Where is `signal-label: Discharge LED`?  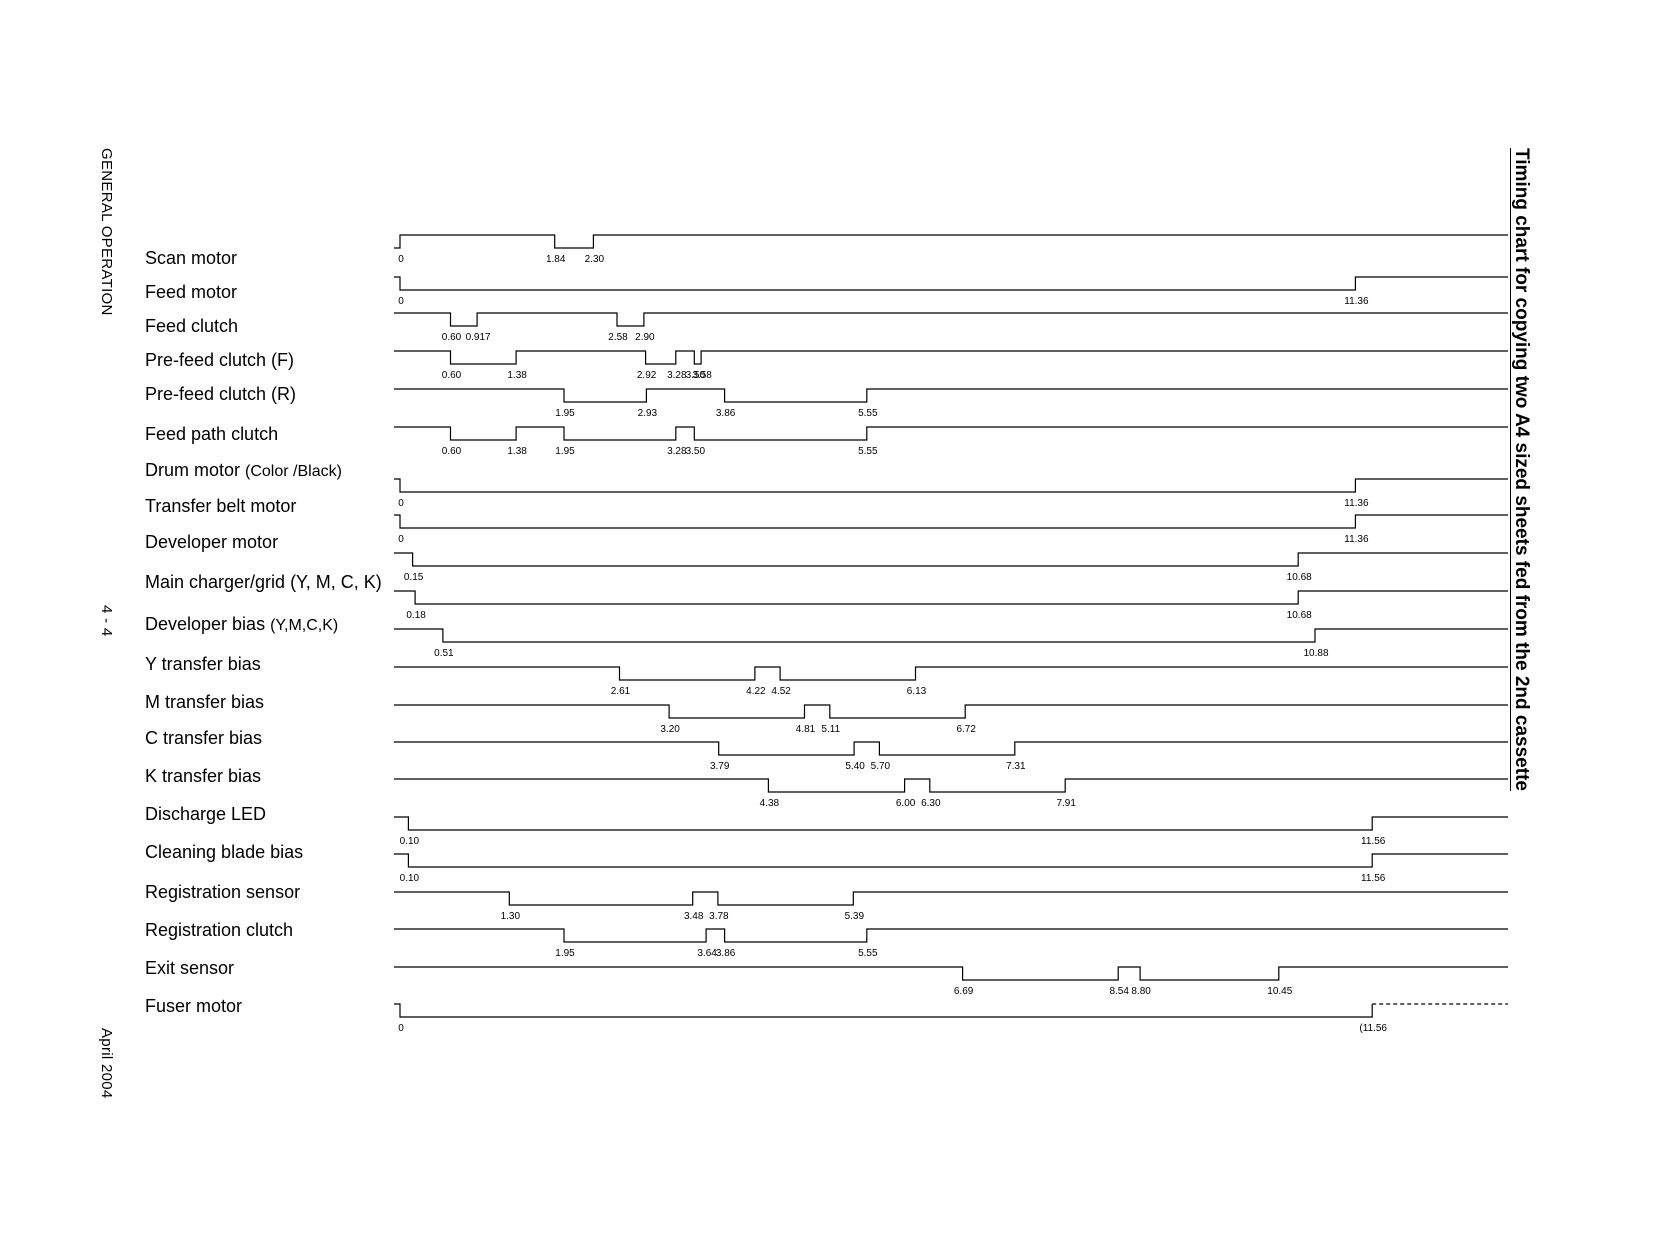
signal-label: Discharge LED is located at coordinates (205, 814).